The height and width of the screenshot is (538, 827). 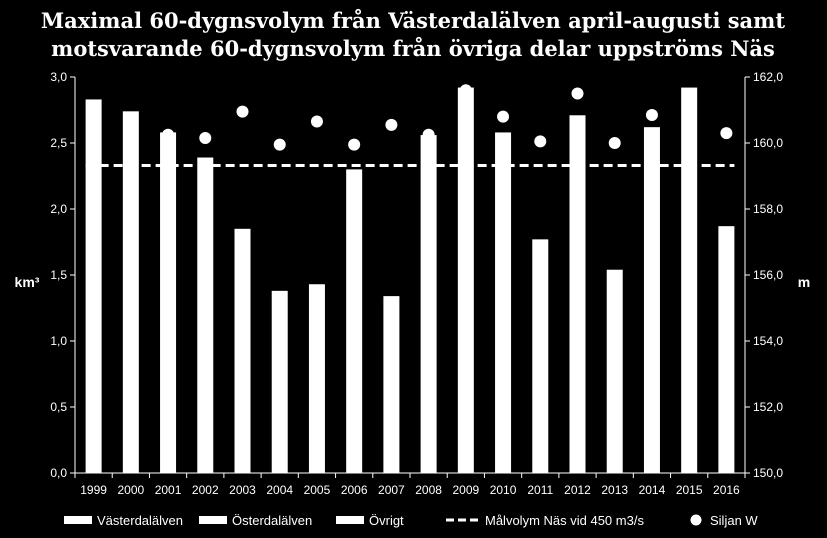 I want to click on x-tick-label: 2012, so click(x=577, y=490).